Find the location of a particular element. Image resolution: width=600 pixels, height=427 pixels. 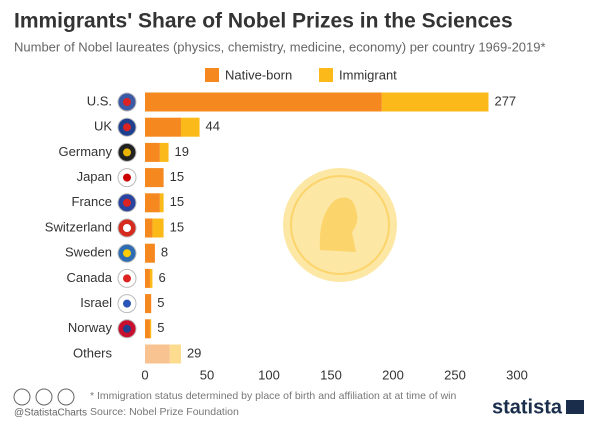

value-label: 44 is located at coordinates (213, 126).